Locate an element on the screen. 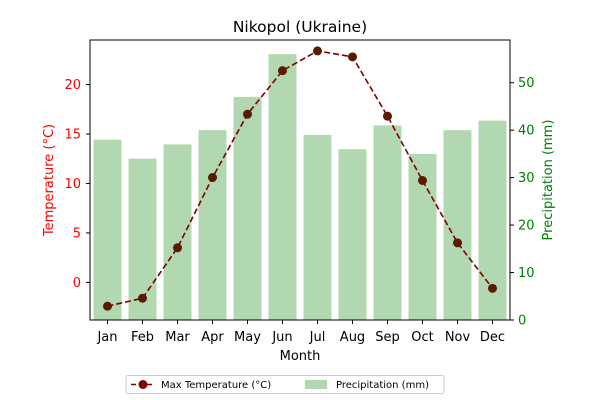  precipitation-bar-may is located at coordinates (247, 208).